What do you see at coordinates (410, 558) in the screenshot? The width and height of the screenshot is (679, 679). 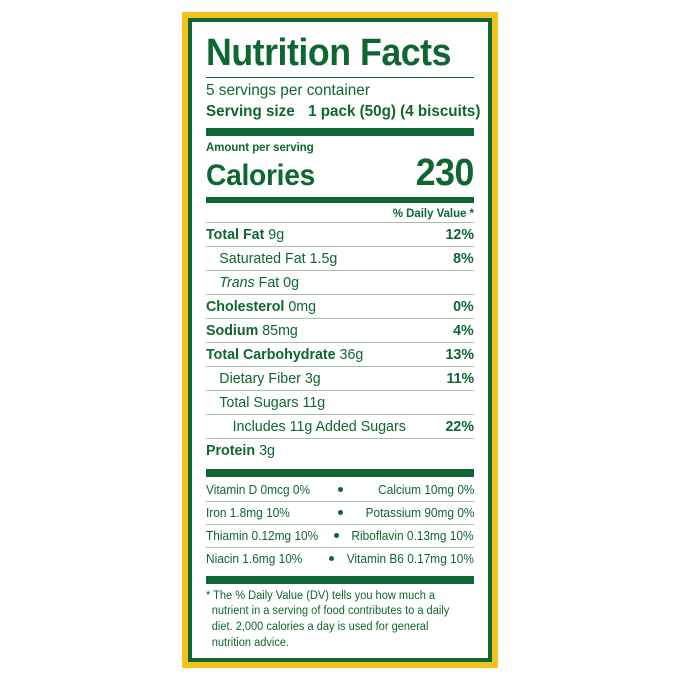 I see `vitamin-right-value: Vitamin B6 0.17mg 10%` at bounding box center [410, 558].